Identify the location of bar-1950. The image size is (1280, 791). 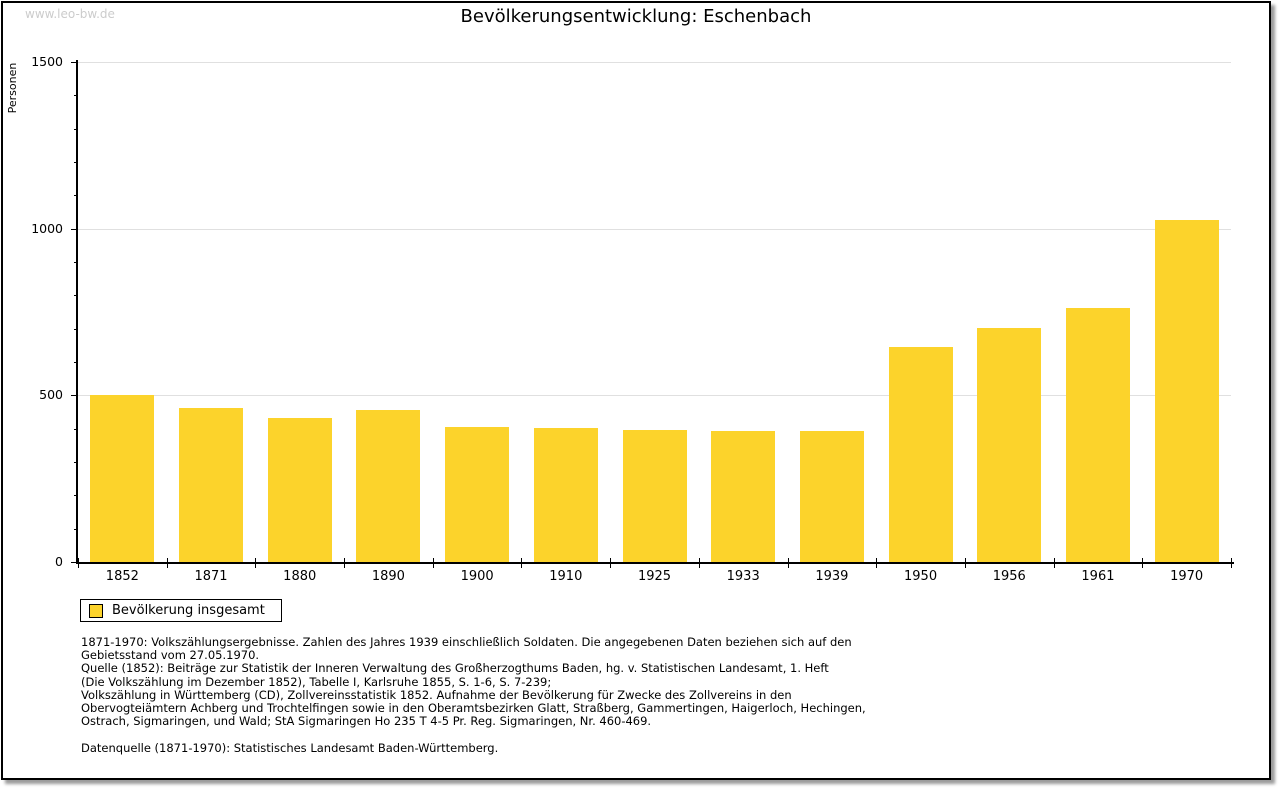
(920, 454).